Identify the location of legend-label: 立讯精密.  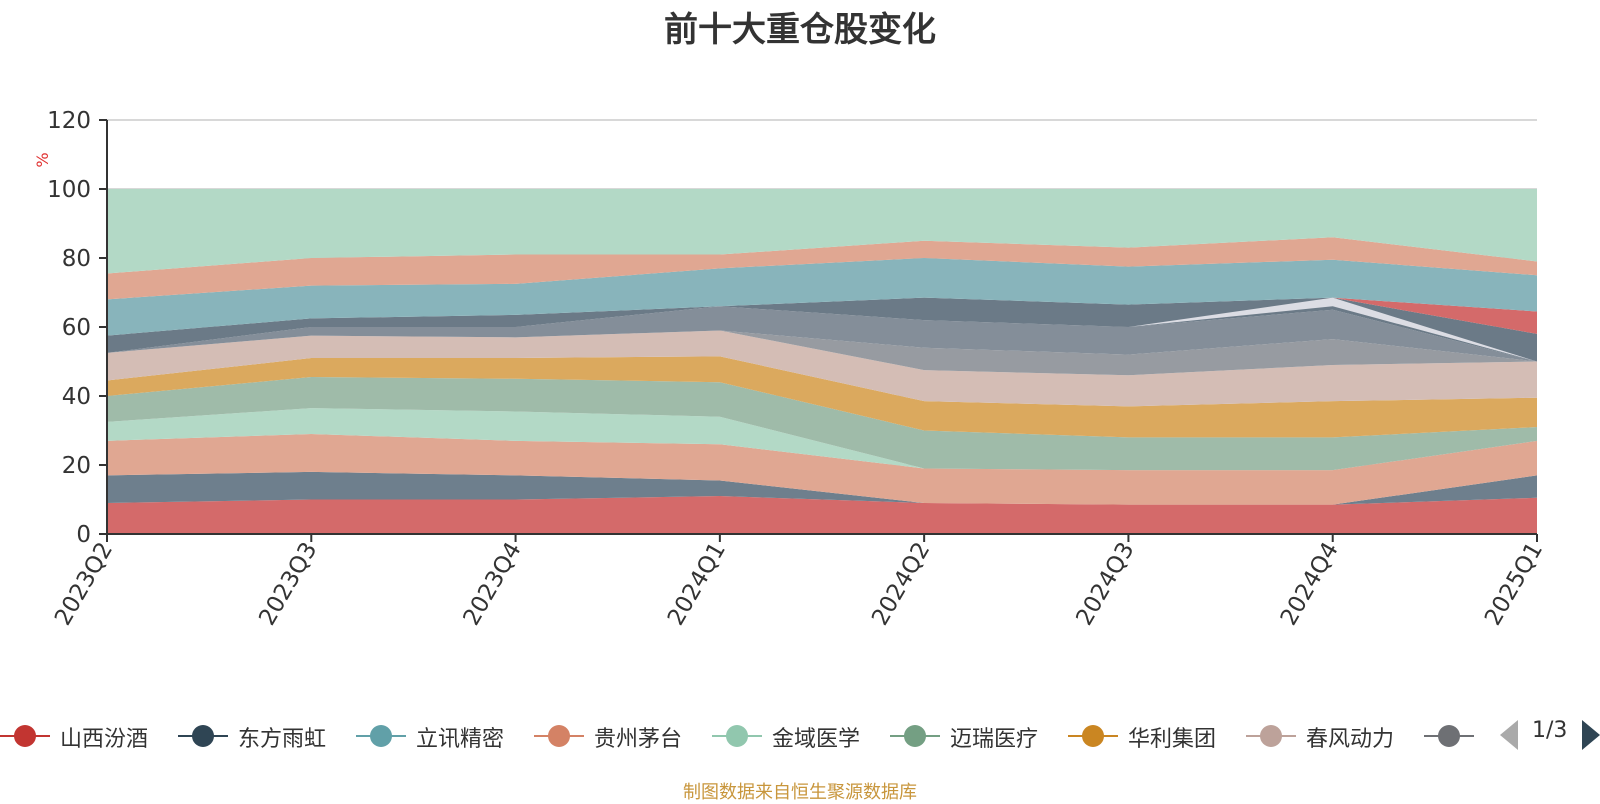
(460, 739).